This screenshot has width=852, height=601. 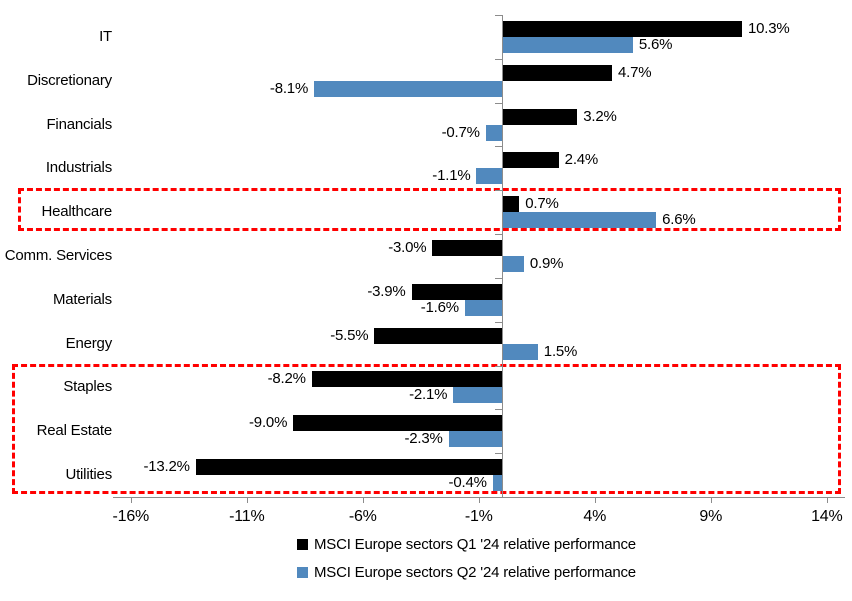 What do you see at coordinates (456, 291) in the screenshot?
I see `bar-q1-materials` at bounding box center [456, 291].